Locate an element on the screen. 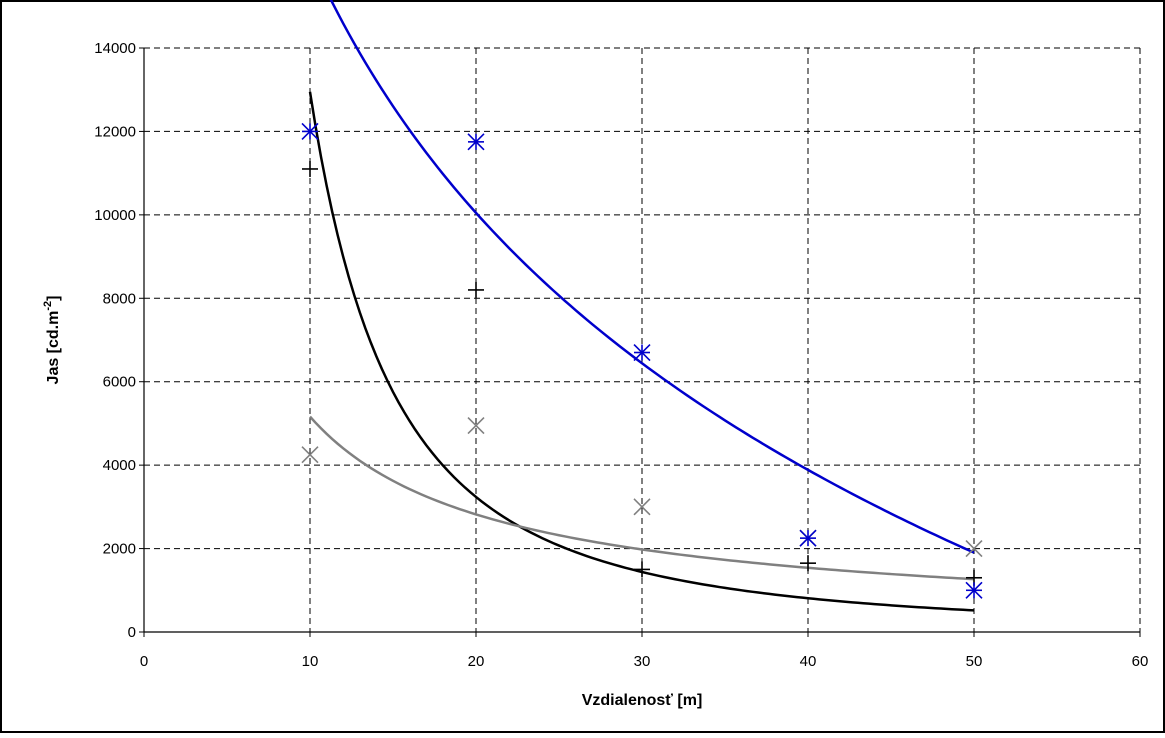  y-tick-label: 4000 is located at coordinates (119, 465).